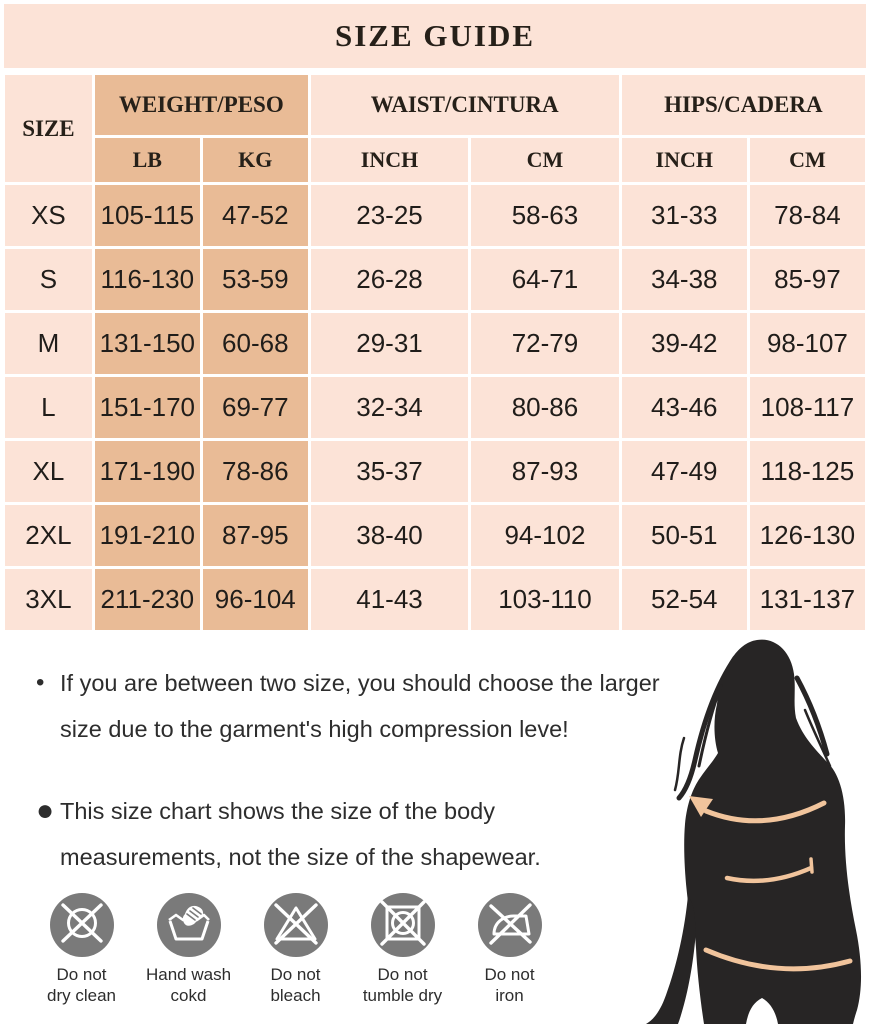  What do you see at coordinates (147, 535) in the screenshot?
I see `weight-lb-cell: 191-210` at bounding box center [147, 535].